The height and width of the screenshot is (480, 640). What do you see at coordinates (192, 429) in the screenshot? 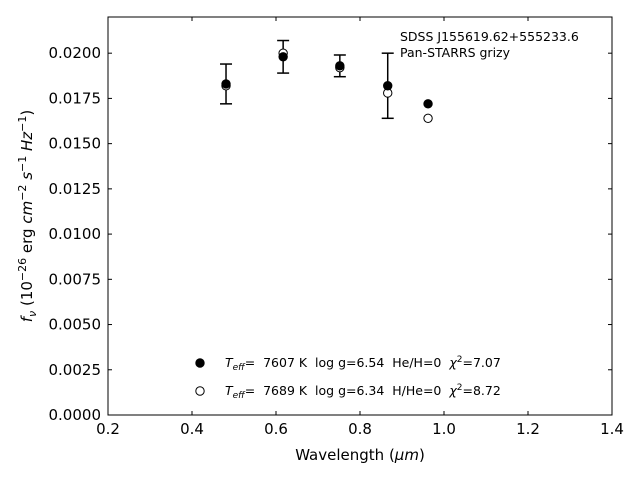
I see `x-tick-label: 0.4` at bounding box center [192, 429].